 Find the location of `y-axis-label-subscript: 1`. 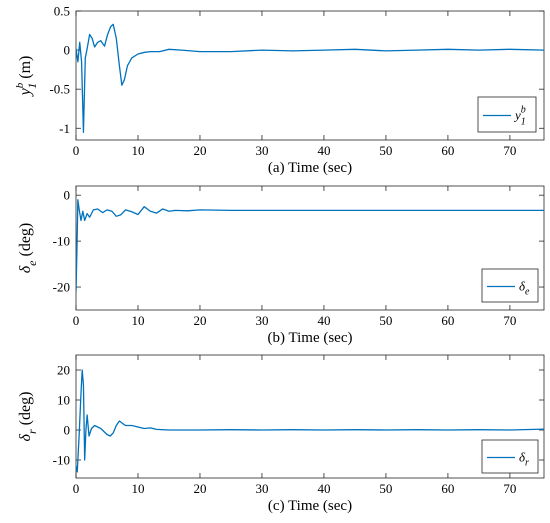

y-axis-label-subscript: 1 is located at coordinates (32, 86).